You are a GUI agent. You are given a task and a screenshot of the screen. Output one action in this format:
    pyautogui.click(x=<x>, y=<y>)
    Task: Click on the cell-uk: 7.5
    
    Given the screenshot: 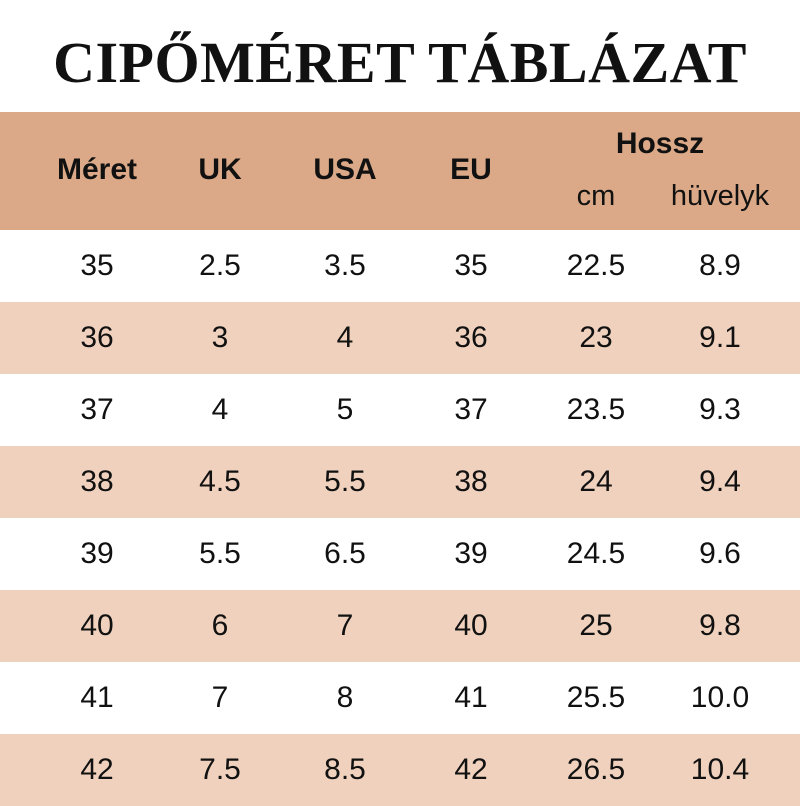 What is the action you would take?
    pyautogui.click(x=220, y=769)
    